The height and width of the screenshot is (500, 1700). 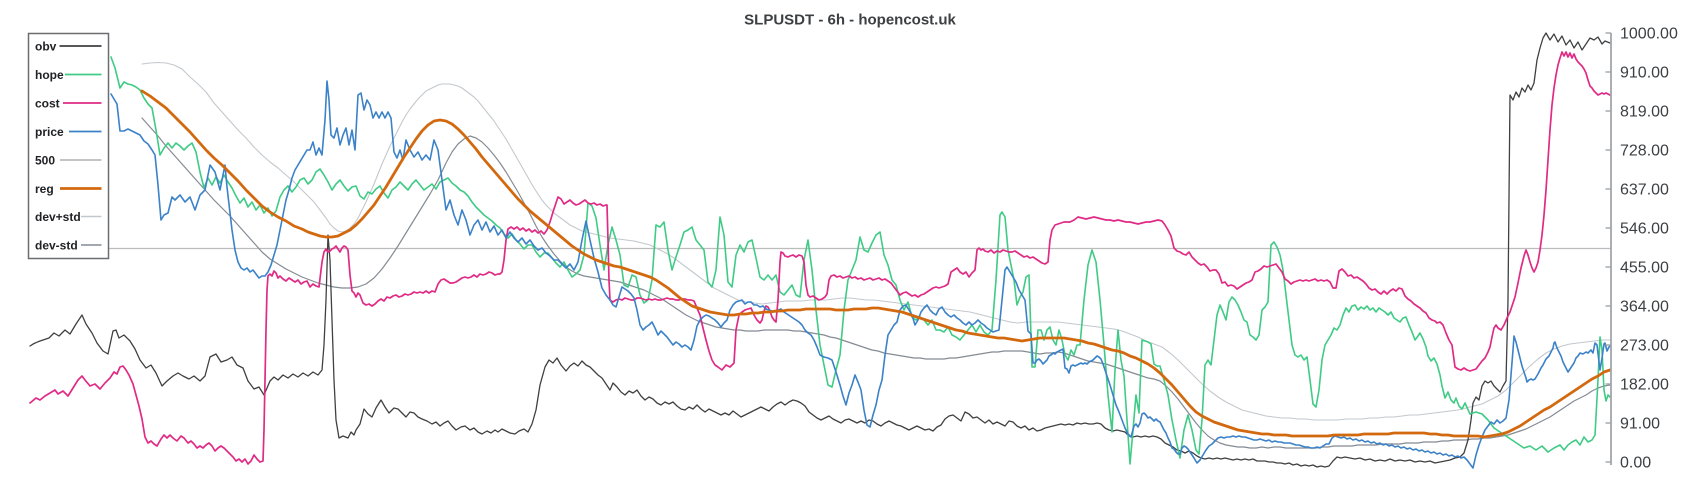 I want to click on svg-text: 364.00, so click(x=1644, y=307).